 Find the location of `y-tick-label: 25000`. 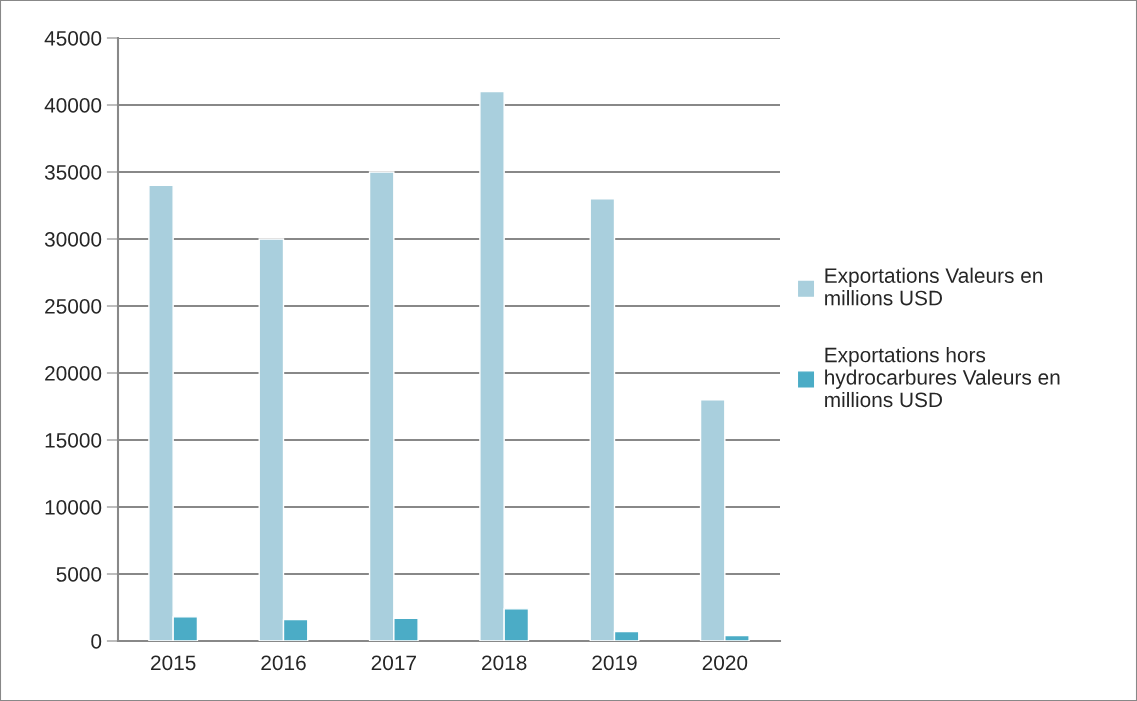

y-tick-label: 25000 is located at coordinates (73, 306).